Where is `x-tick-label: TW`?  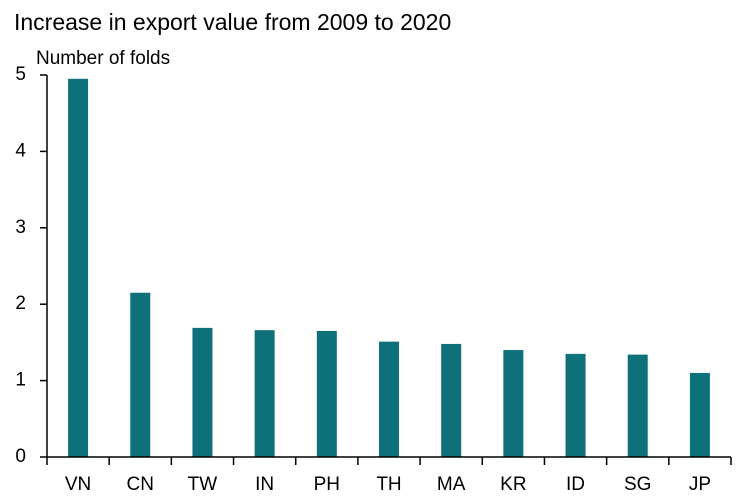 x-tick-label: TW is located at coordinates (203, 484).